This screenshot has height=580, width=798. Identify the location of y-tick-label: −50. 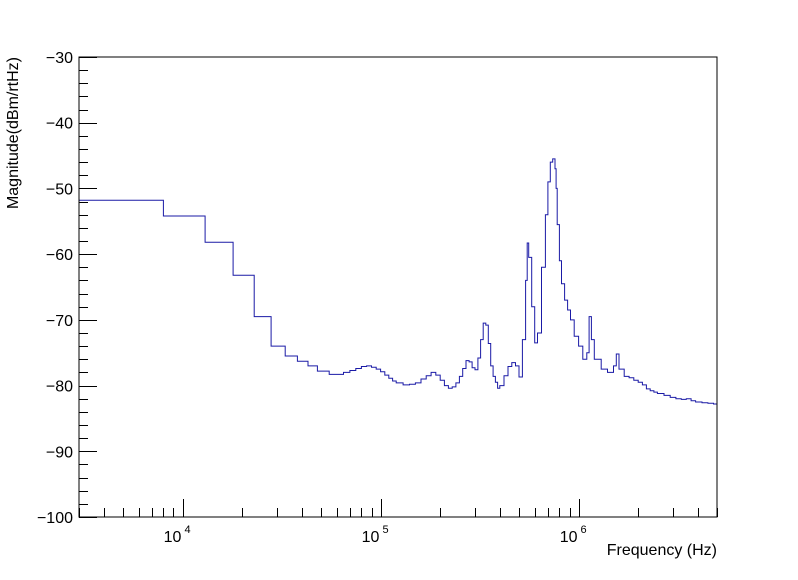
(59, 189).